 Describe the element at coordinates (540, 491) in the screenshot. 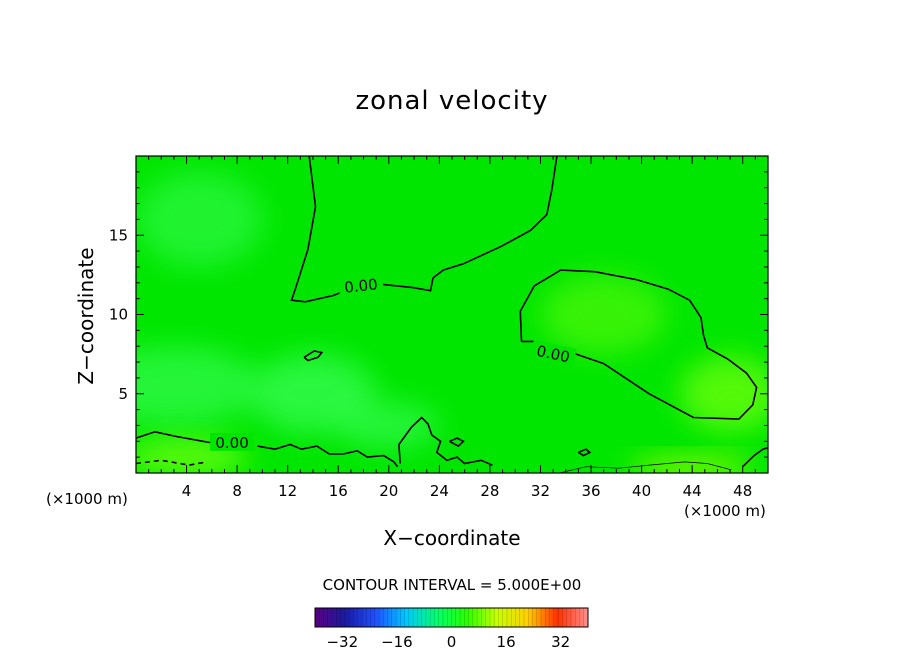

I see `x-tick-label-32: 32` at that location.